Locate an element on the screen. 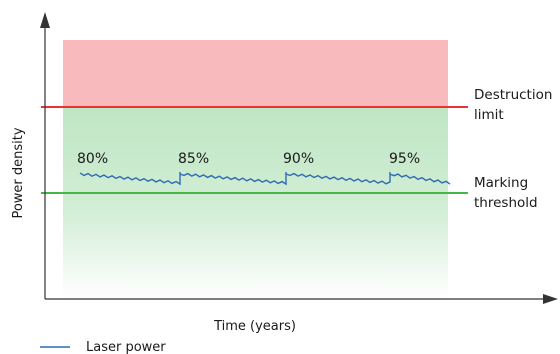 The height and width of the screenshot is (354, 560). x-axis-label: Time (years) is located at coordinates (254, 326).